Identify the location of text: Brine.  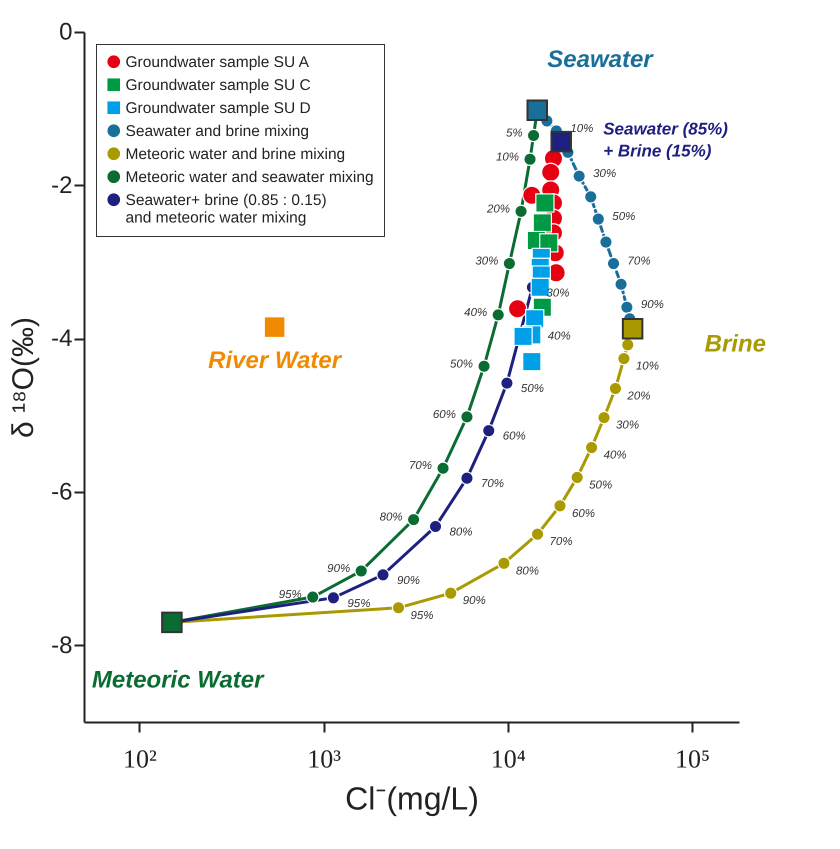
(735, 344).